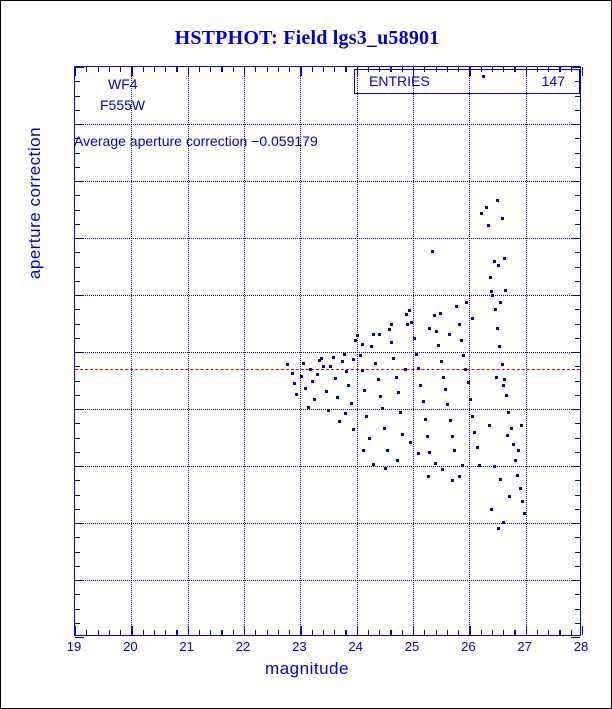 Image resolution: width=612 pixels, height=709 pixels. Describe the element at coordinates (307, 38) in the screenshot. I see `page-title: HSTPHOT: Field lgs3_u58901` at that location.